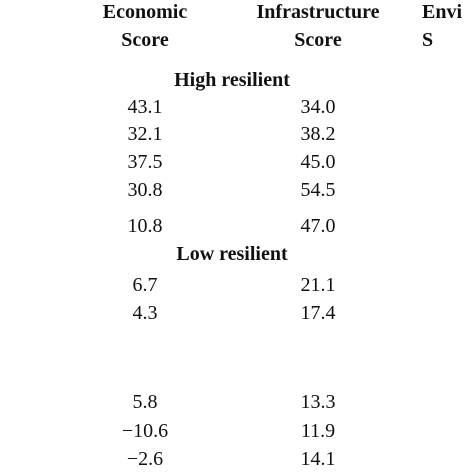 The image size is (474, 474). I want to click on column-header: Economic, so click(145, 12).